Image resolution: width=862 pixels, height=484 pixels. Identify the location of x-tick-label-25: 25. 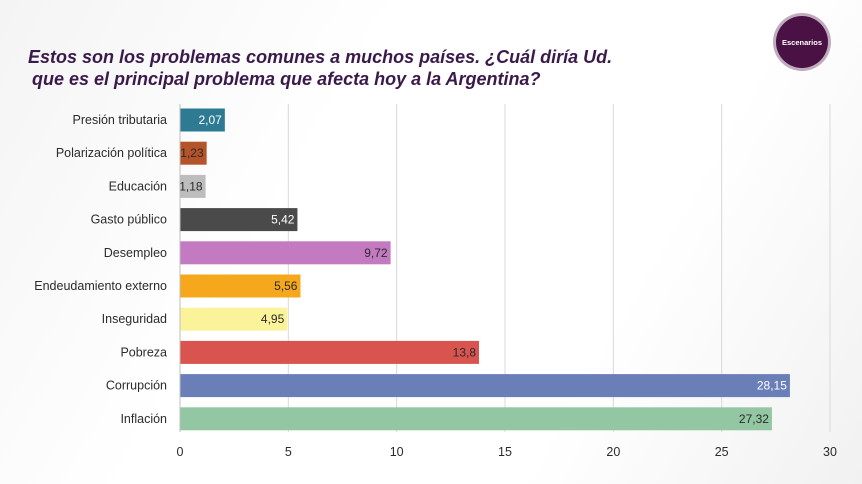
(722, 452).